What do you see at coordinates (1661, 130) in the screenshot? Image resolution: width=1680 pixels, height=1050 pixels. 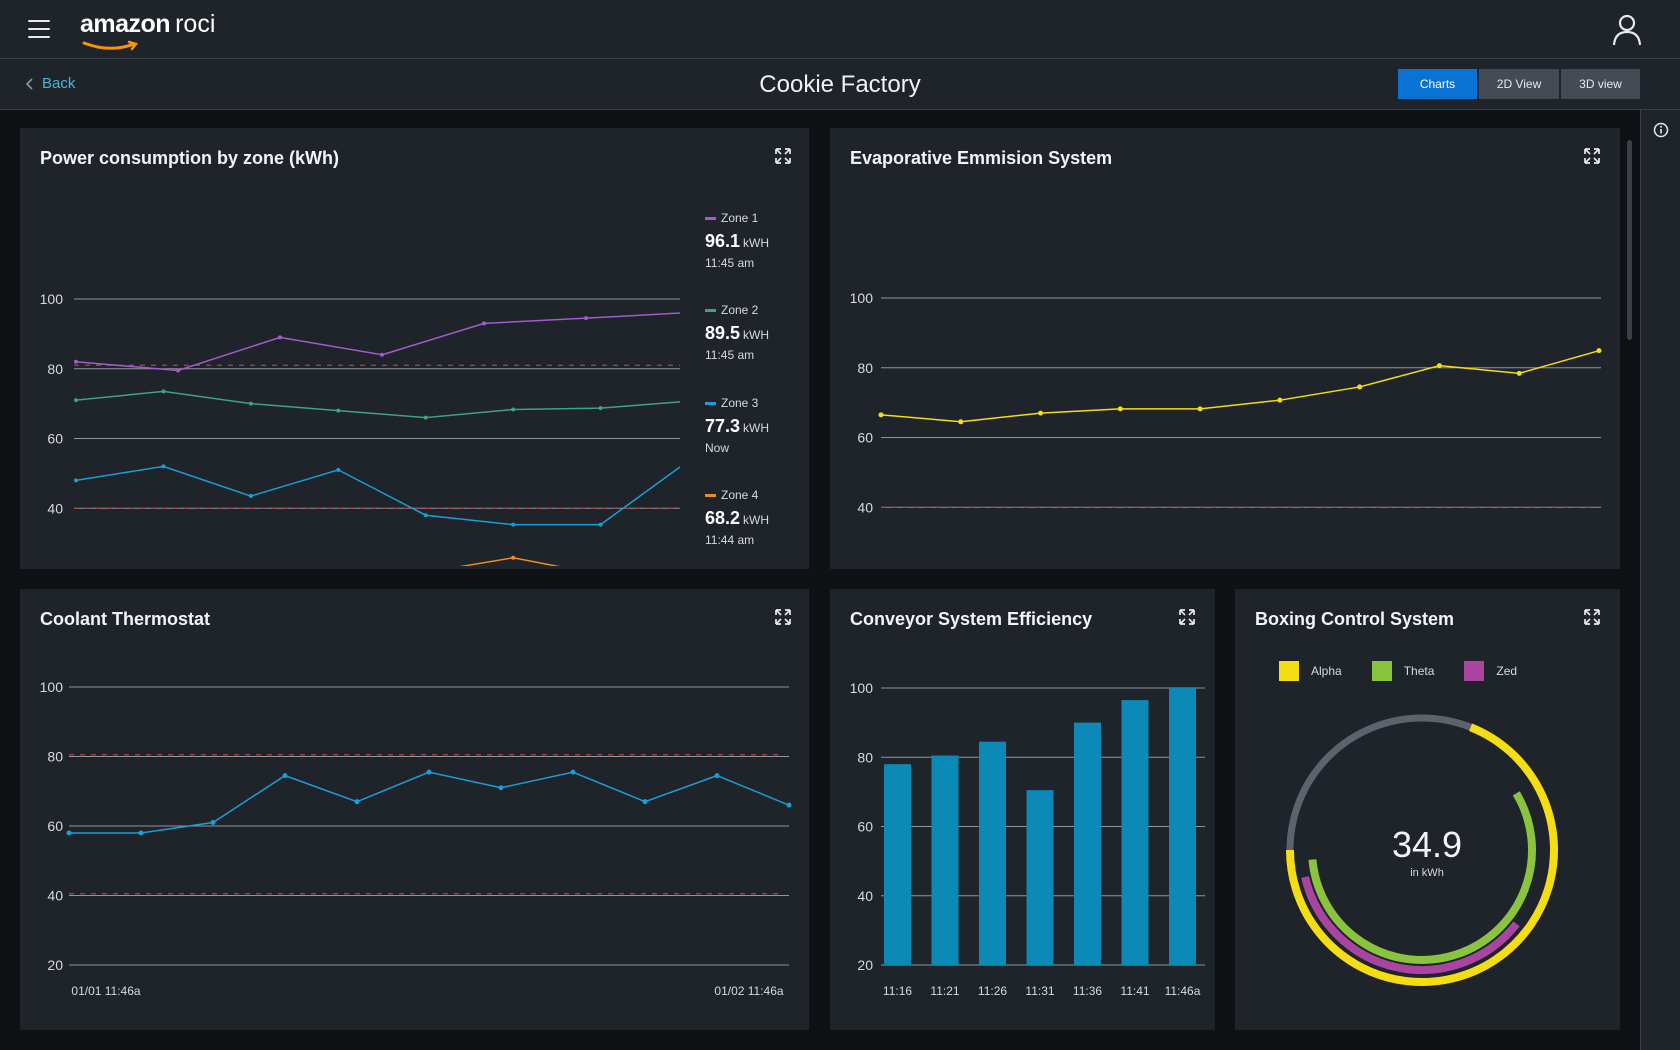 I see `info-icon` at bounding box center [1661, 130].